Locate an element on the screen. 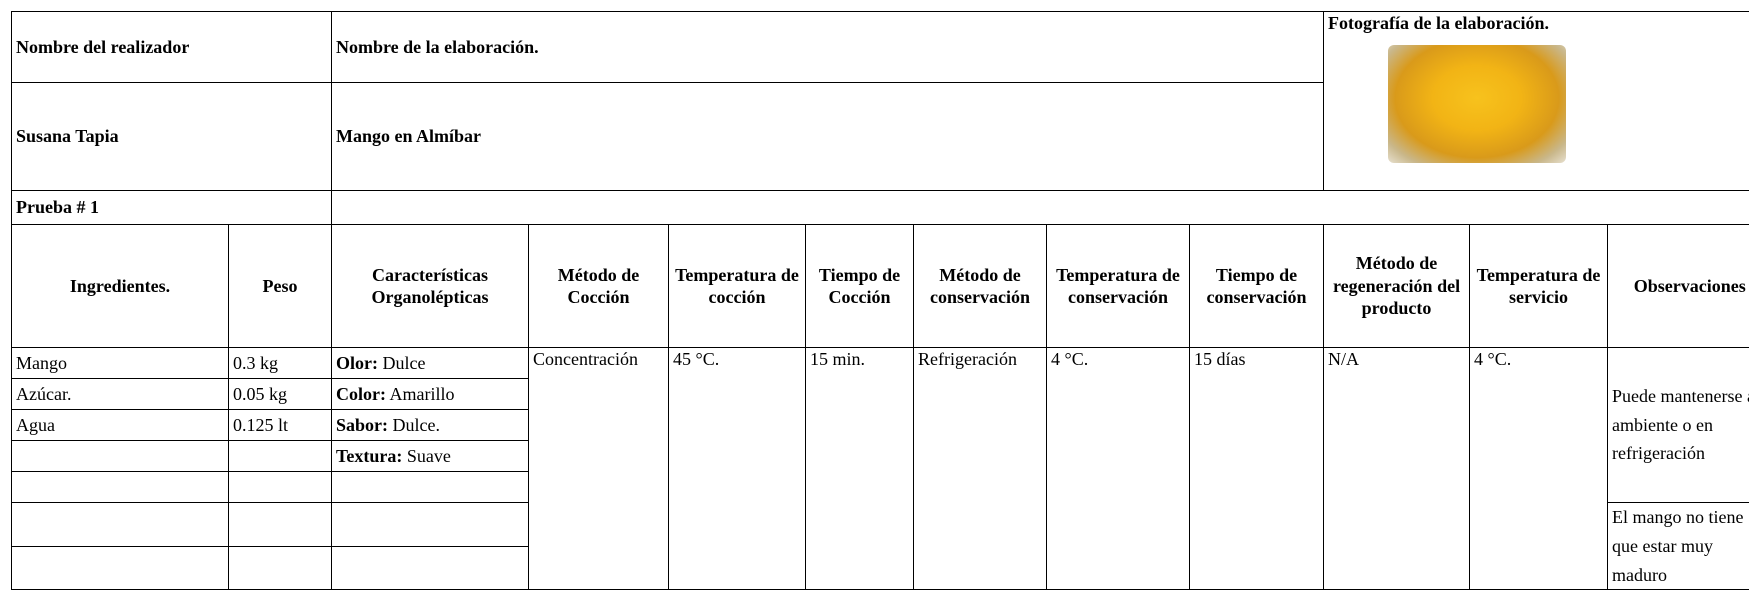 Image resolution: width=1749 pixels, height=596 pixels. data-row: Textura: Suave is located at coordinates (880, 456).